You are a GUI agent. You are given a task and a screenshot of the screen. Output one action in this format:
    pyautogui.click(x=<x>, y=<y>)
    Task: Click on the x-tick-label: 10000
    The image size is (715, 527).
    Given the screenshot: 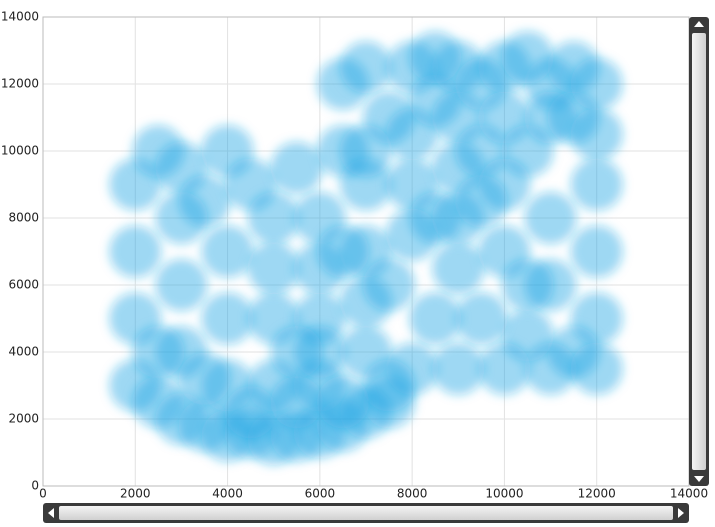 What is the action you would take?
    pyautogui.click(x=504, y=494)
    